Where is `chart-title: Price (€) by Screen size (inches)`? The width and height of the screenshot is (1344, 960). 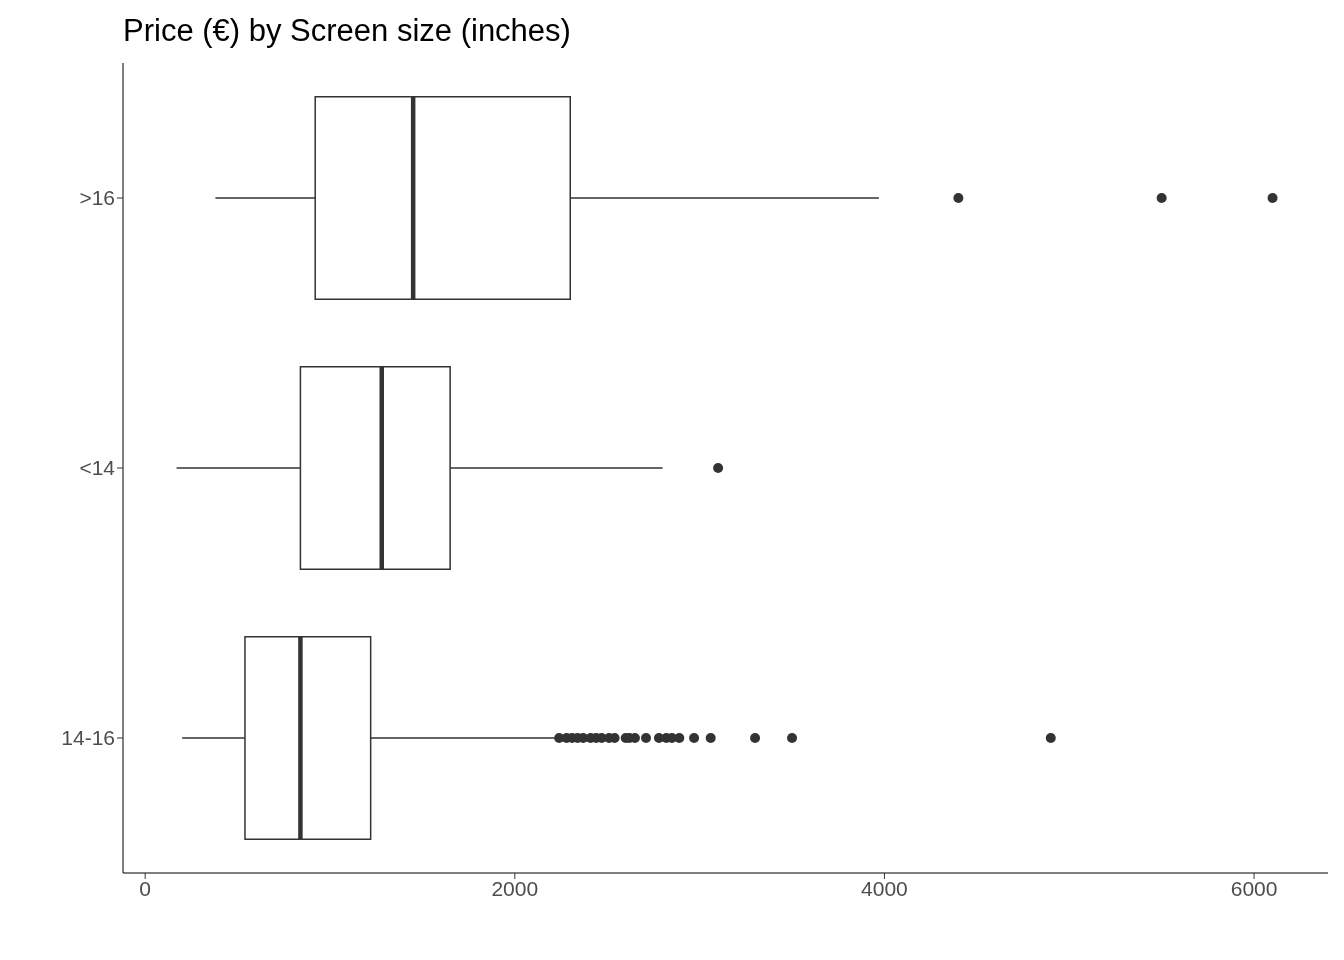
chart-title: Price (€) by Screen size (inches) is located at coordinates (347, 31).